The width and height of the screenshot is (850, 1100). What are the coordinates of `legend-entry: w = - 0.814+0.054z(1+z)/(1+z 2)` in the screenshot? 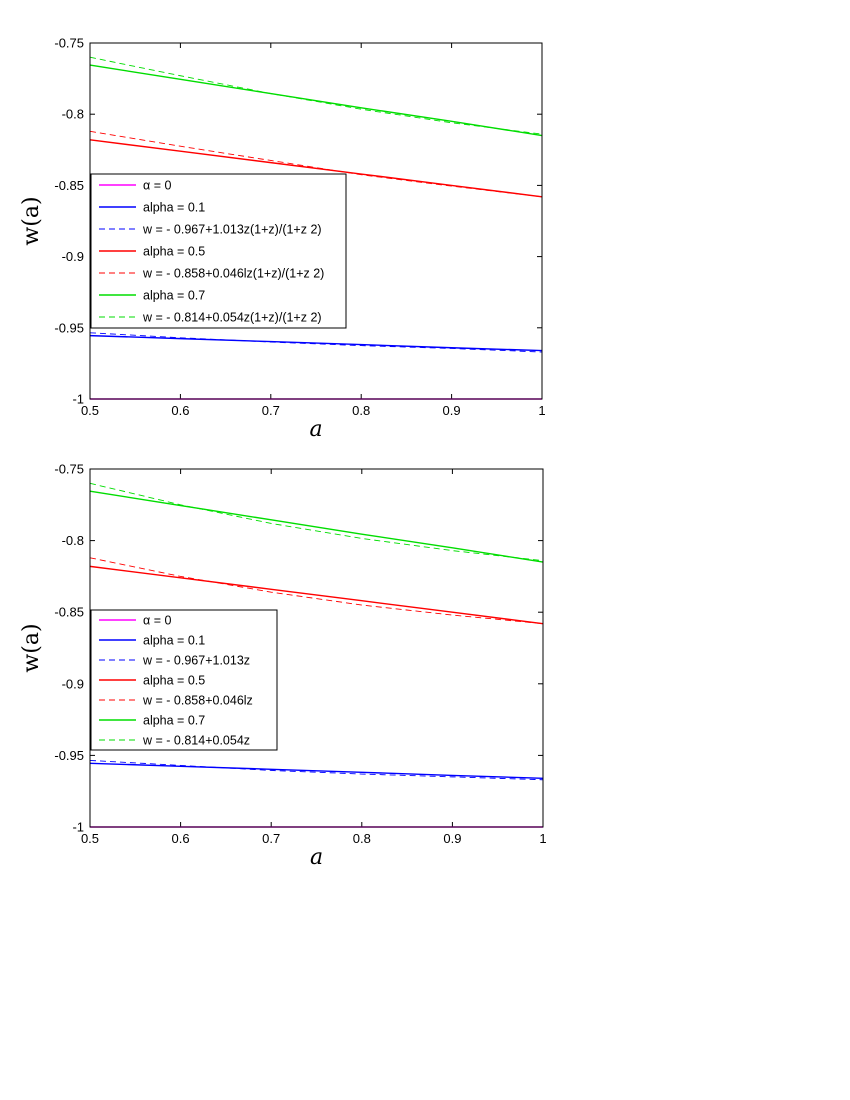 It's located at (232, 318).